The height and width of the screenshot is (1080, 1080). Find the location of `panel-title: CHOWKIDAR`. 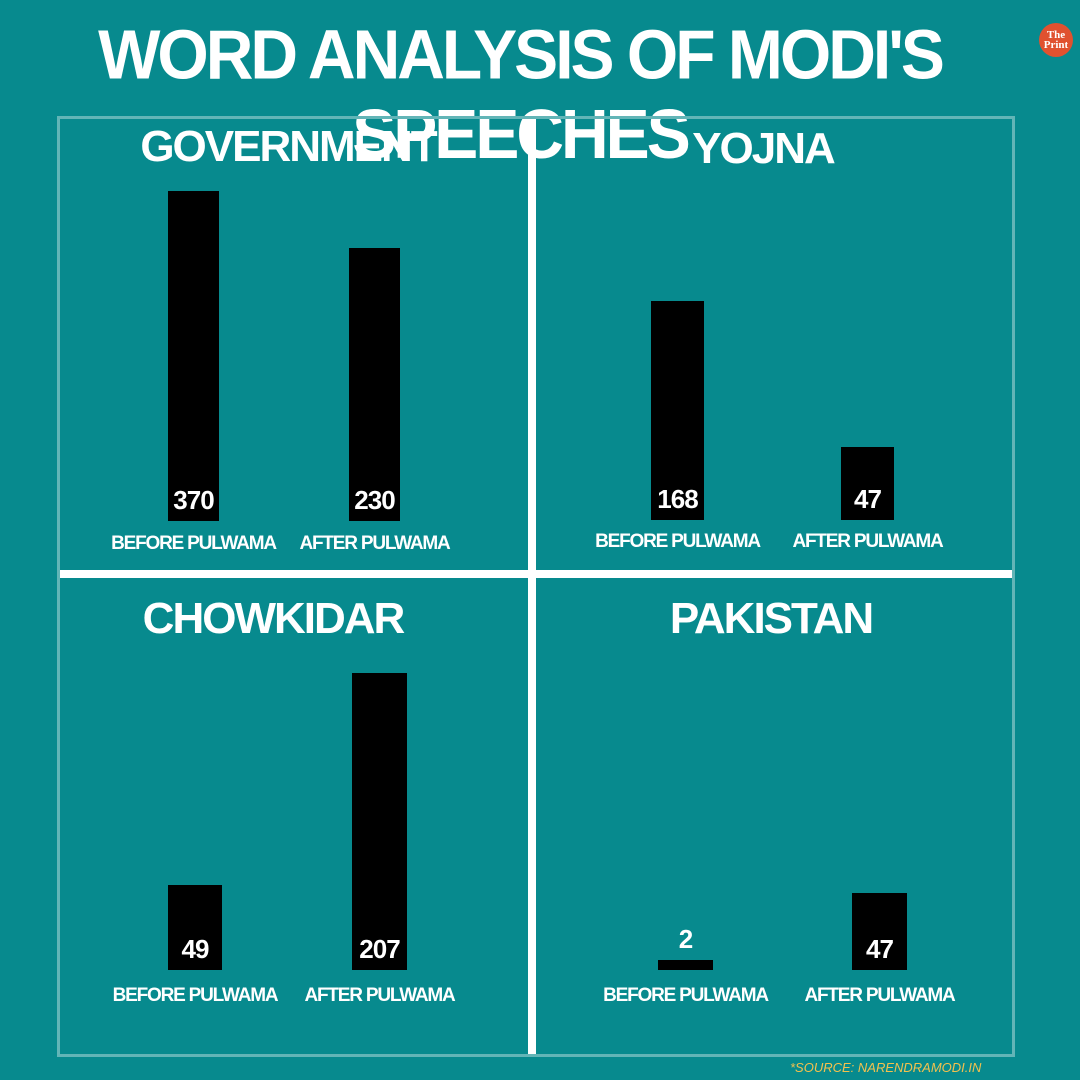

panel-title: CHOWKIDAR is located at coordinates (274, 618).